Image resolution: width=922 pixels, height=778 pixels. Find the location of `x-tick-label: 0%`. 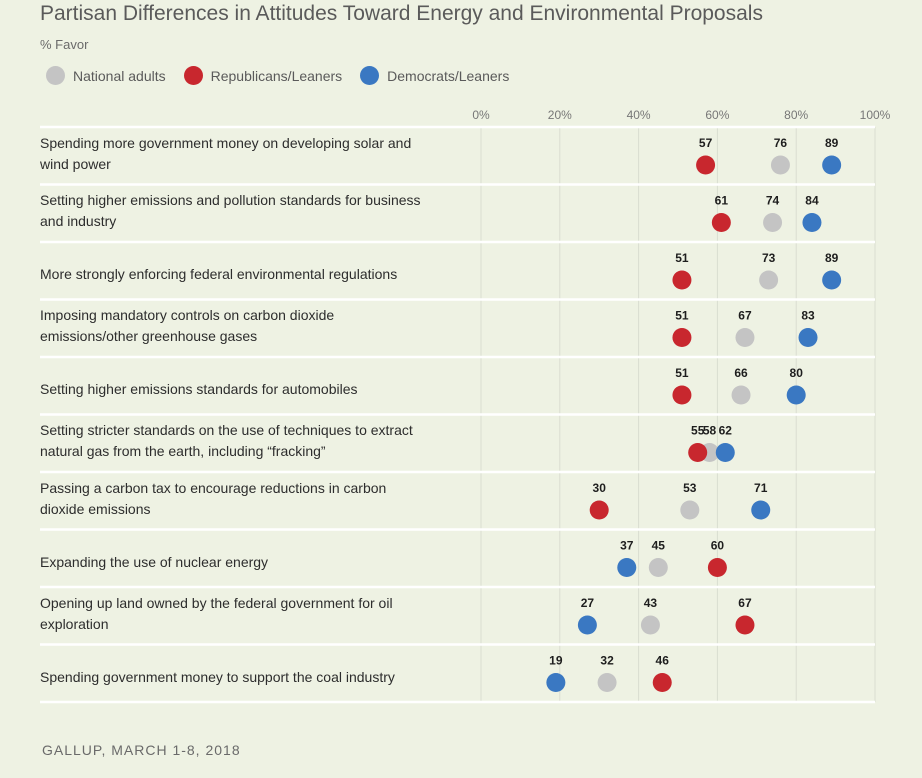

x-tick-label: 0% is located at coordinates (481, 115).